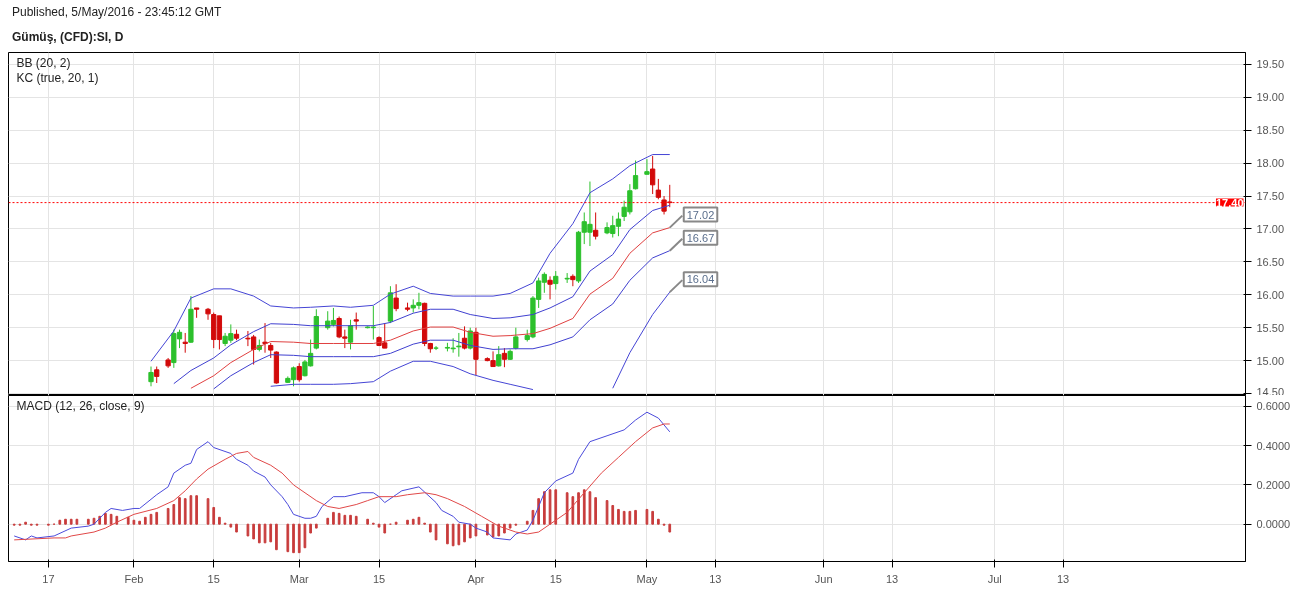 Image resolution: width=1297 pixels, height=596 pixels. Describe the element at coordinates (994, 578) in the screenshot. I see `x-tick-label: Jul` at that location.